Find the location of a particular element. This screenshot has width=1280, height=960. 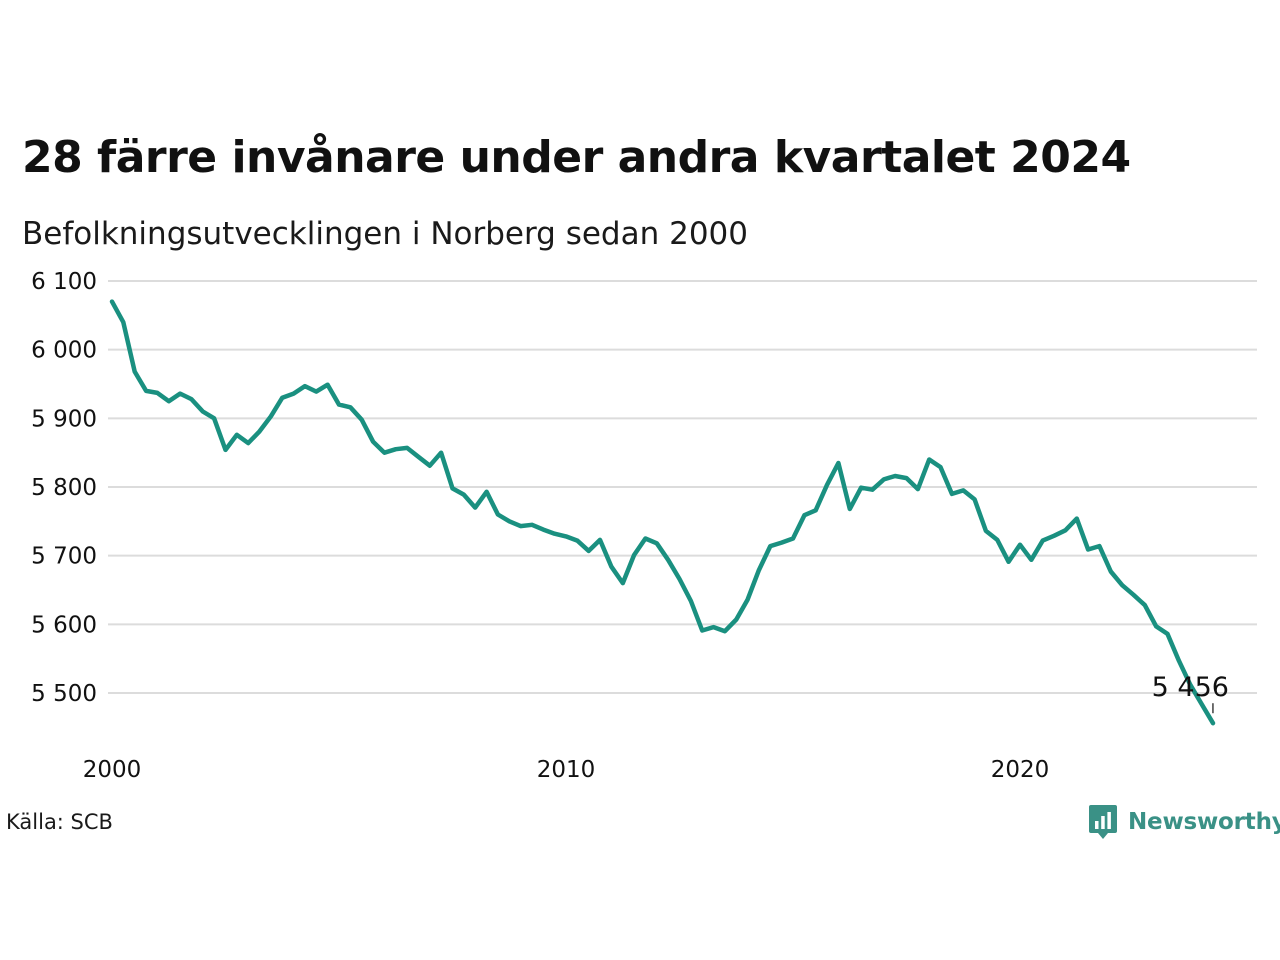

brand-logo: Newsworthy is located at coordinates (1184, 822).